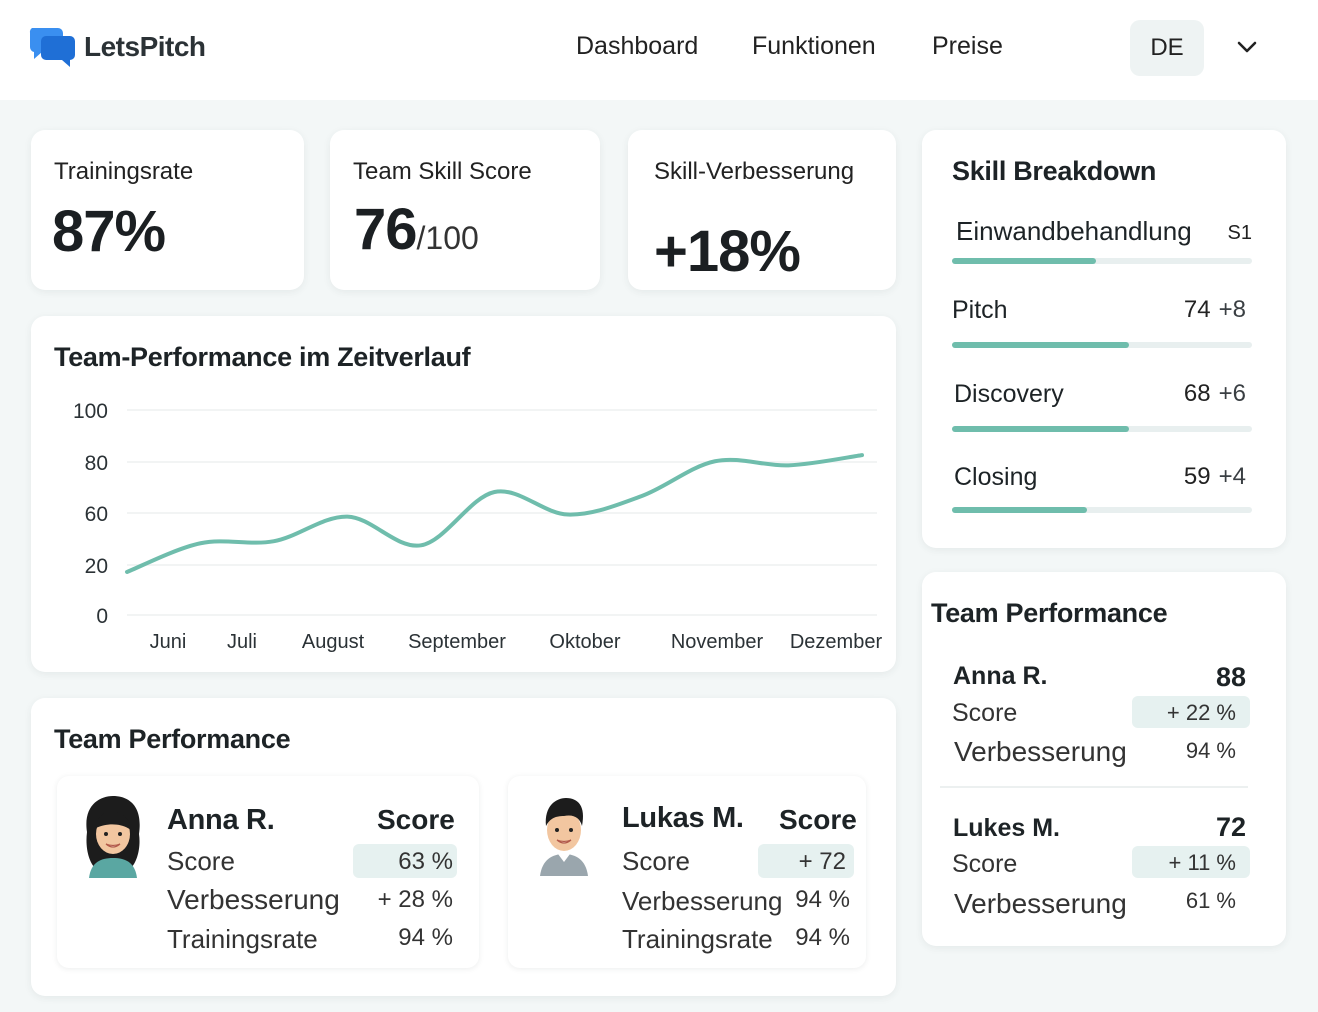  I want to click on chat-bubbles-icon, so click(52, 47).